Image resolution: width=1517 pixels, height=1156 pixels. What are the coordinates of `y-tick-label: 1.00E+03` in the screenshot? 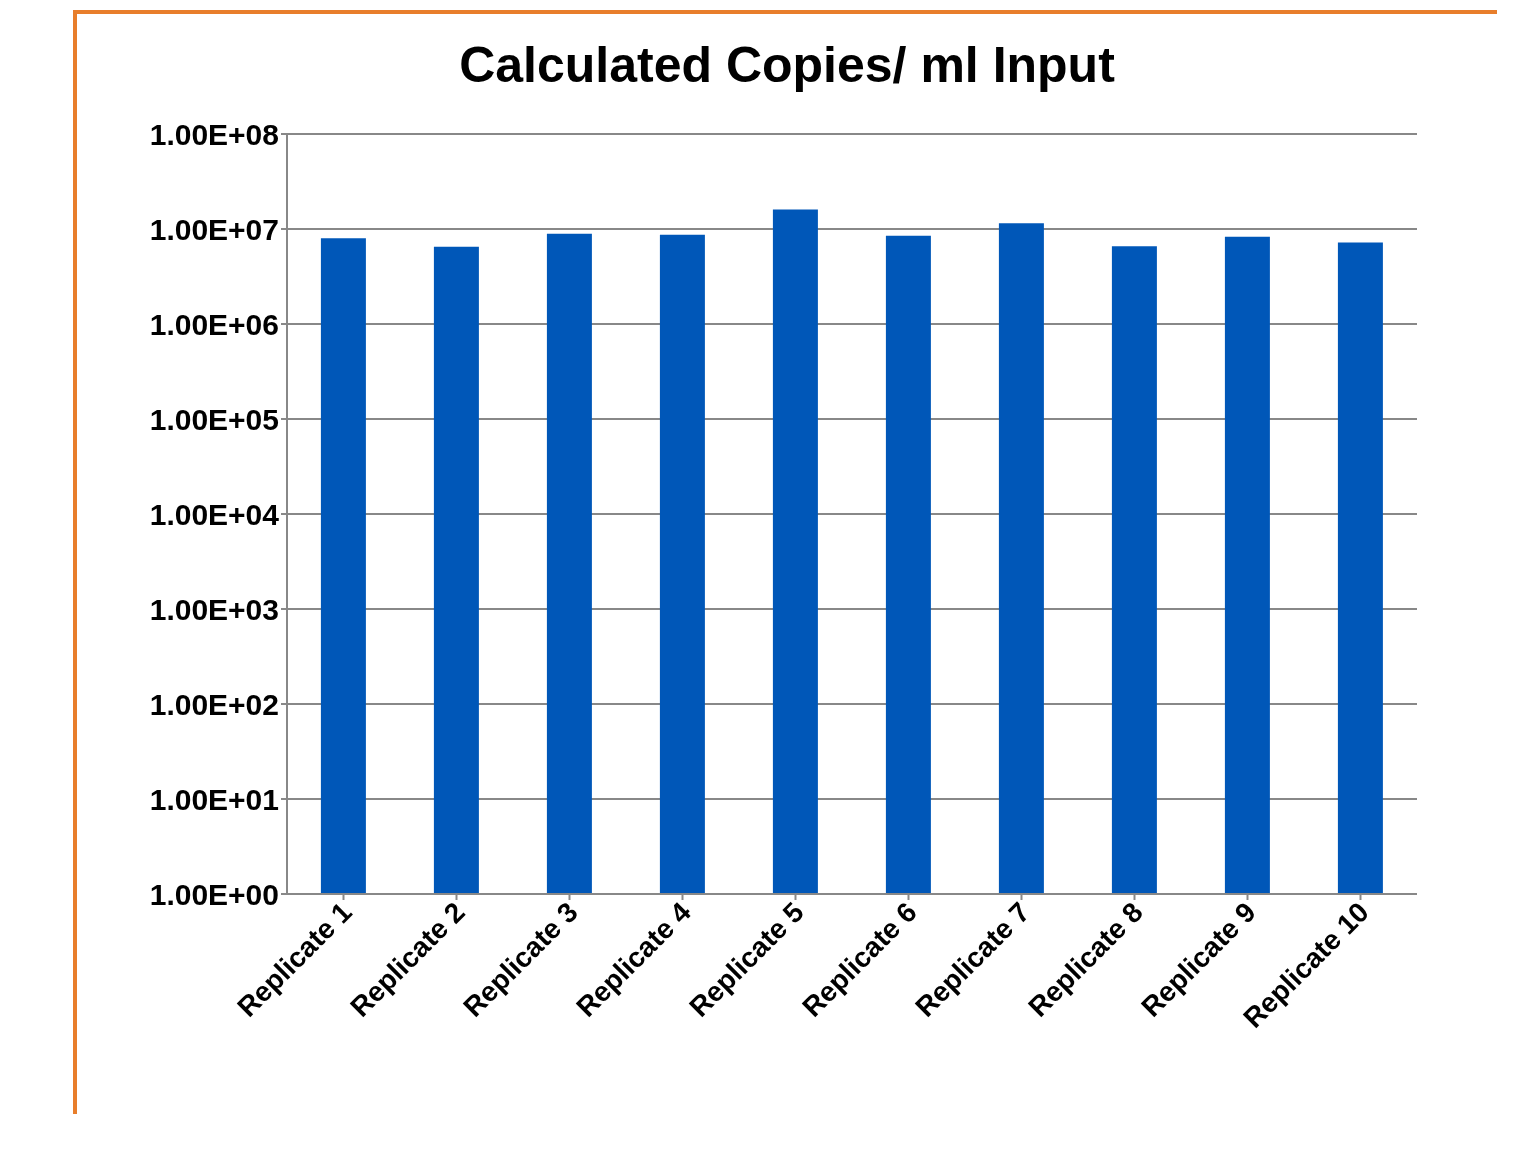 It's located at (214, 609).